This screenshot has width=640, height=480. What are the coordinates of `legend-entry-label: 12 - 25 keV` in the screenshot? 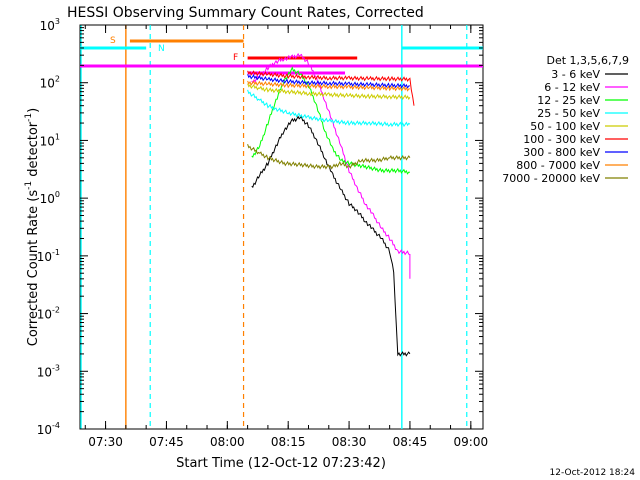 It's located at (568, 100).